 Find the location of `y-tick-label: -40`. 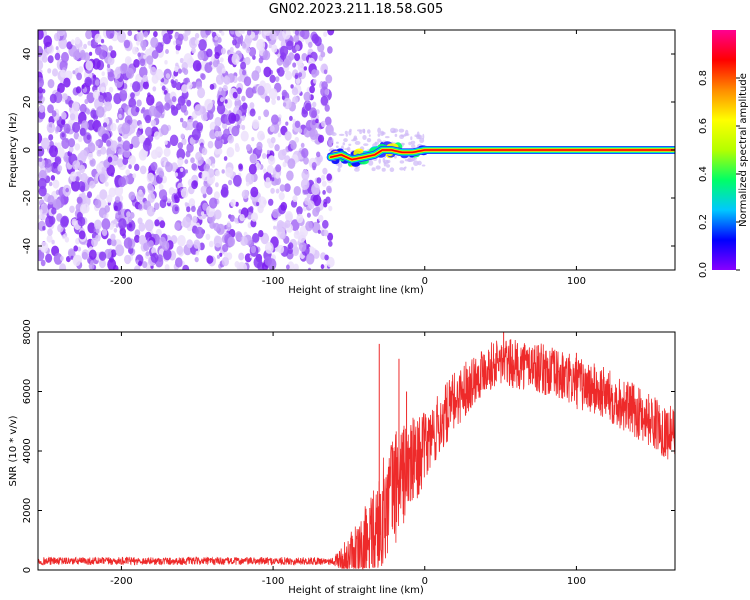

y-tick-label: -40 is located at coordinates (27, 246).